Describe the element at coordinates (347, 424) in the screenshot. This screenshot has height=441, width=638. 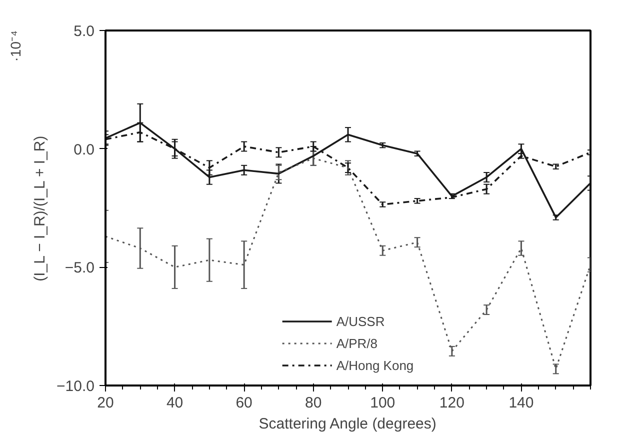
I see `x-axis-title: Scattering Angle (degrees)` at that location.